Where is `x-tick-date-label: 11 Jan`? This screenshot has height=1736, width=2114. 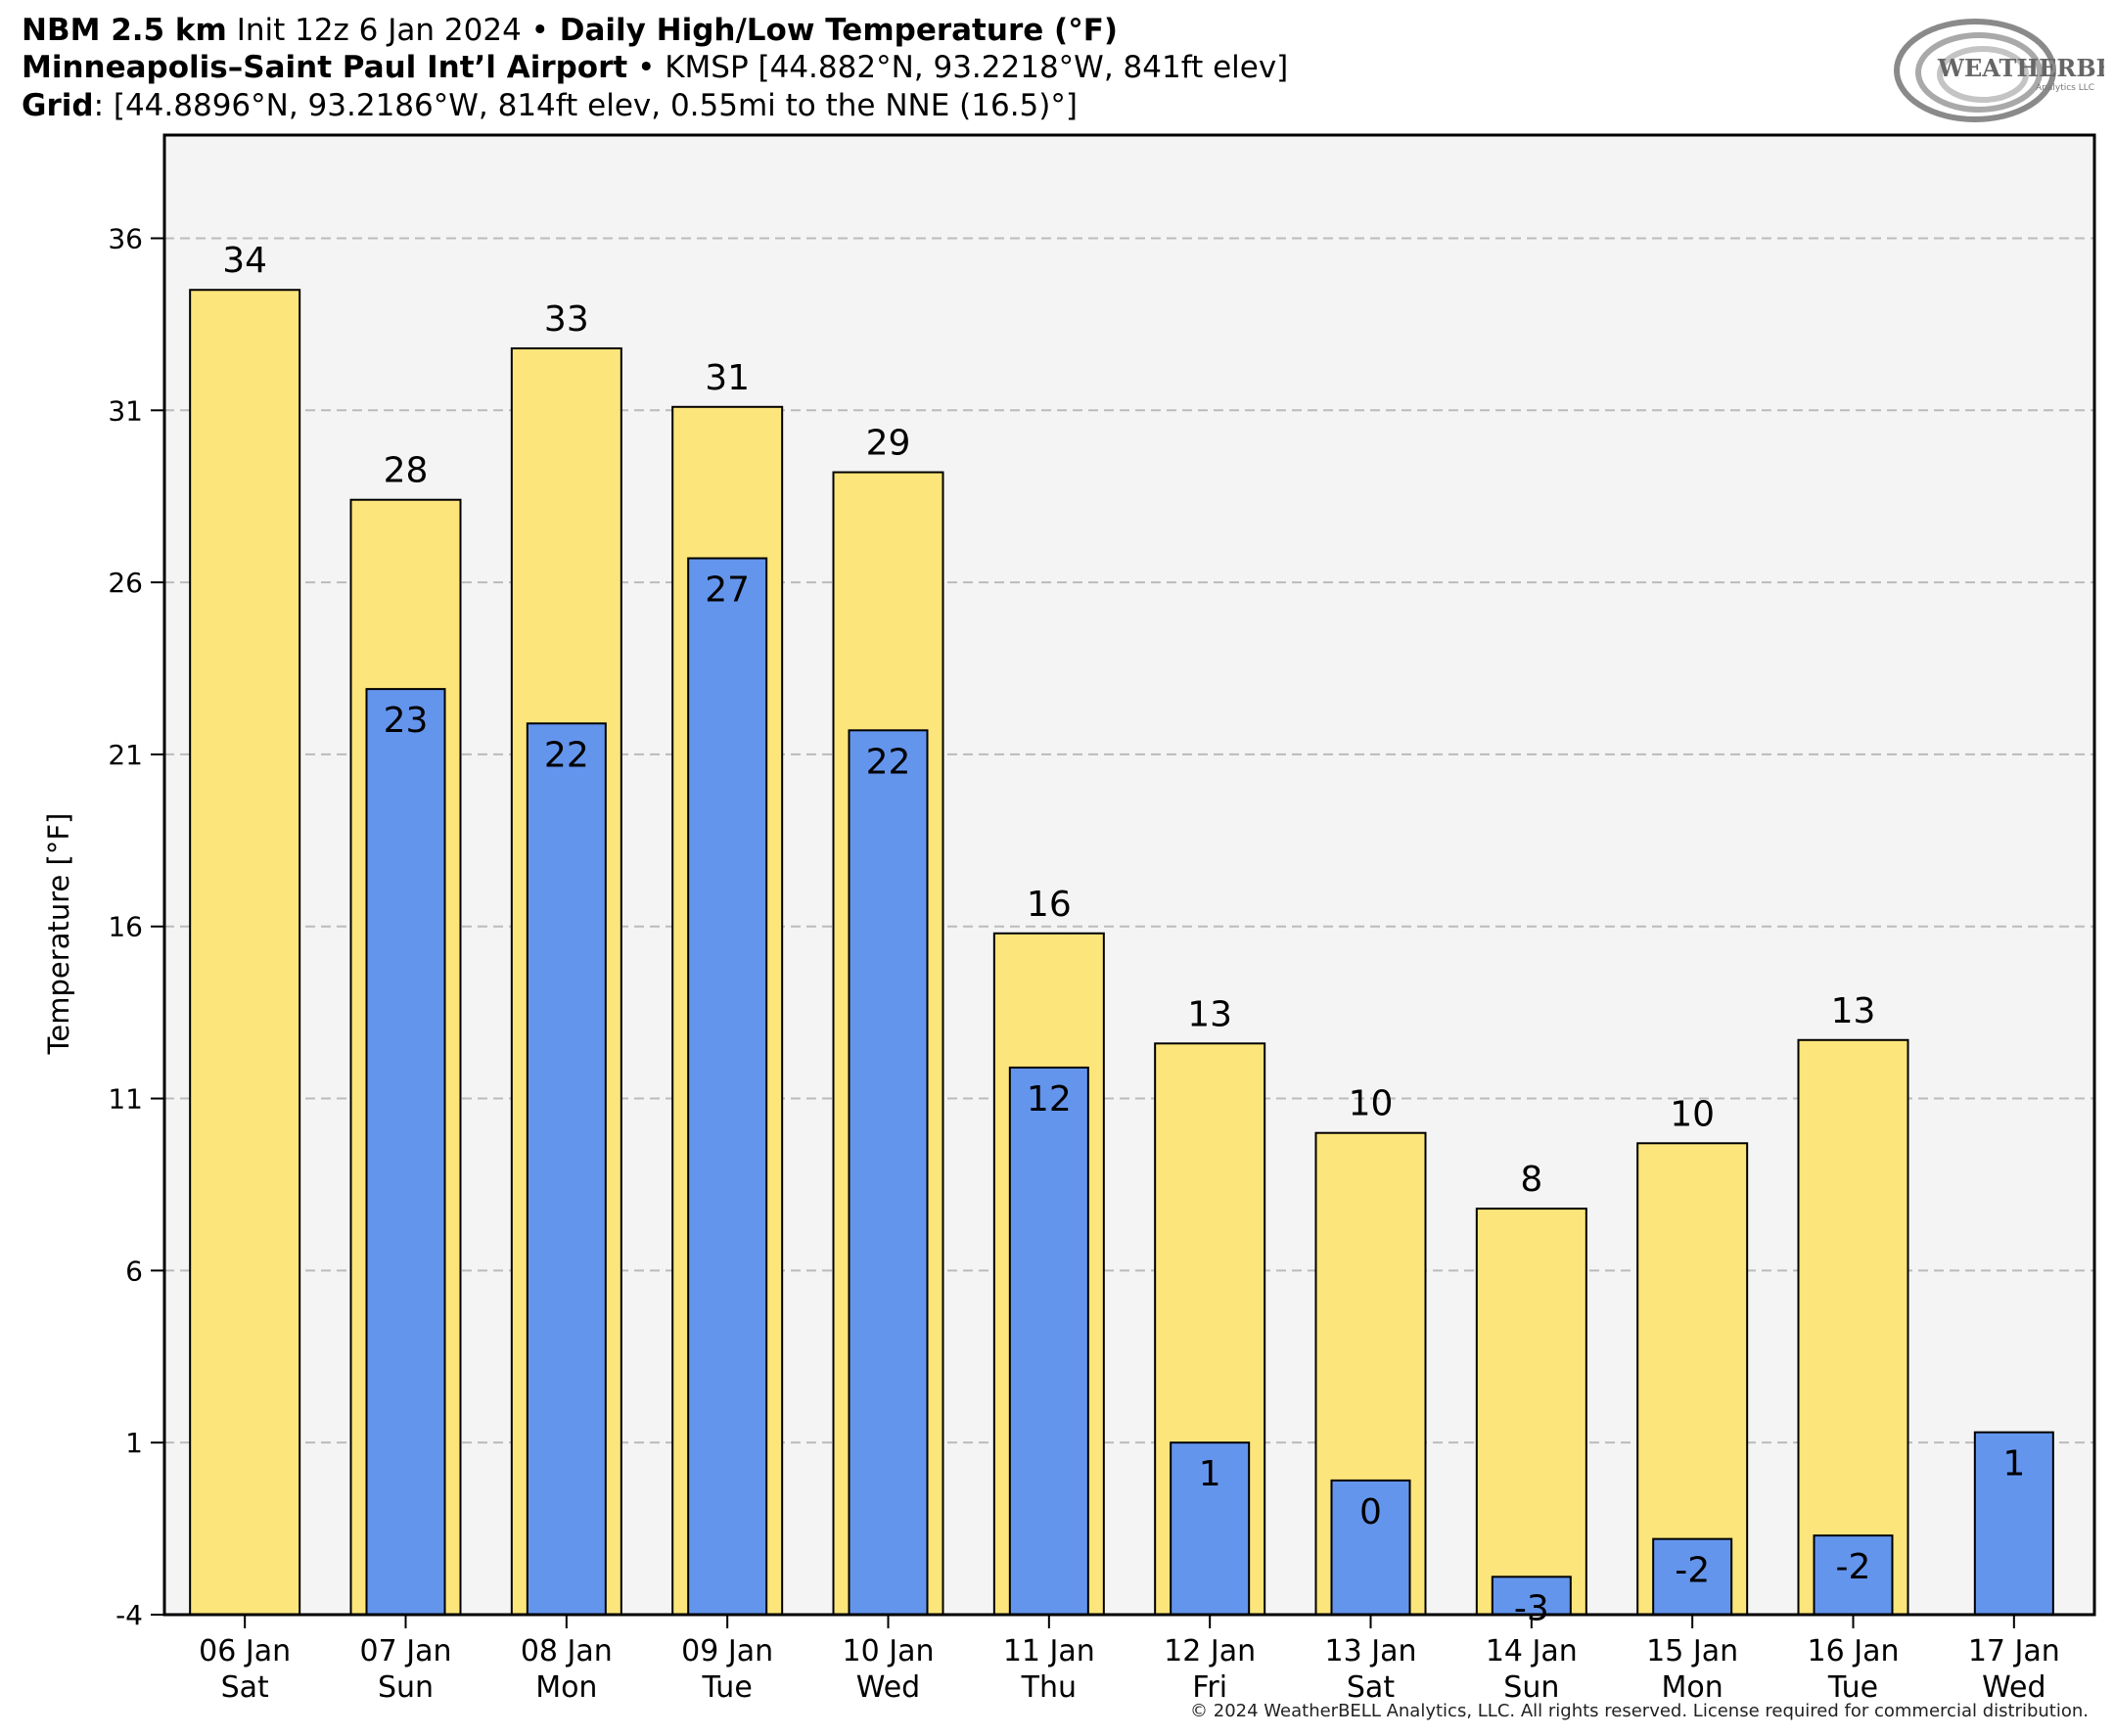
x-tick-date-label: 11 Jan is located at coordinates (1049, 1651).